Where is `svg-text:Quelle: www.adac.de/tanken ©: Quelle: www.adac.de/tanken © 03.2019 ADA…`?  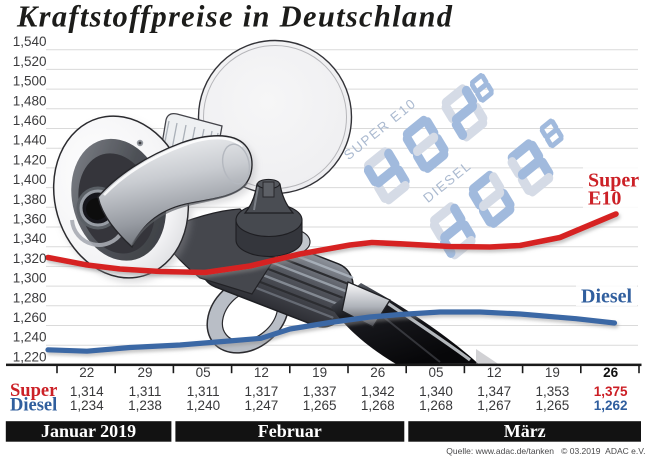
svg-text:Quelle: www.adac.de/tanken ©: Quelle: www.adac.de/tanken © 03.2019 ADA… is located at coordinates (545, 451).